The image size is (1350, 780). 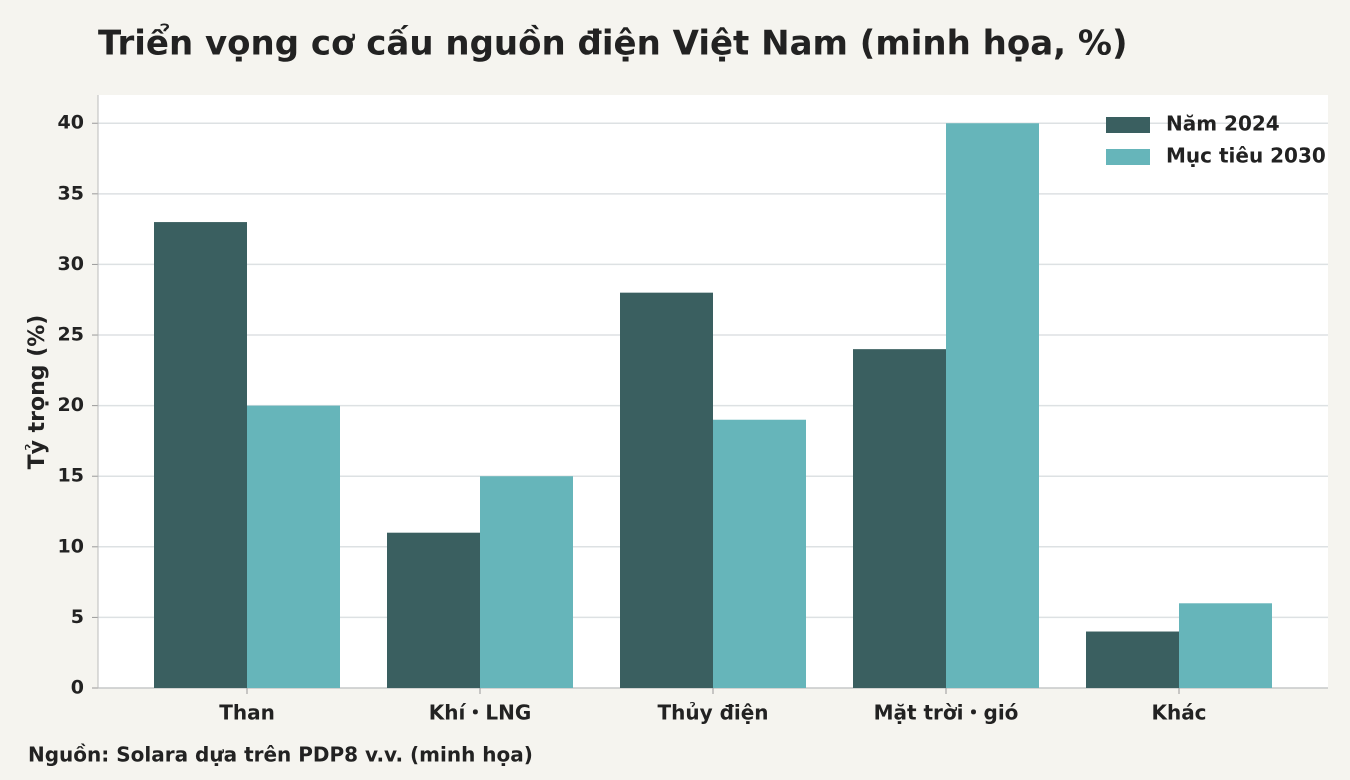 What do you see at coordinates (946, 713) in the screenshot?
I see `x-tick-label: Mặt trời・gió` at bounding box center [946, 713].